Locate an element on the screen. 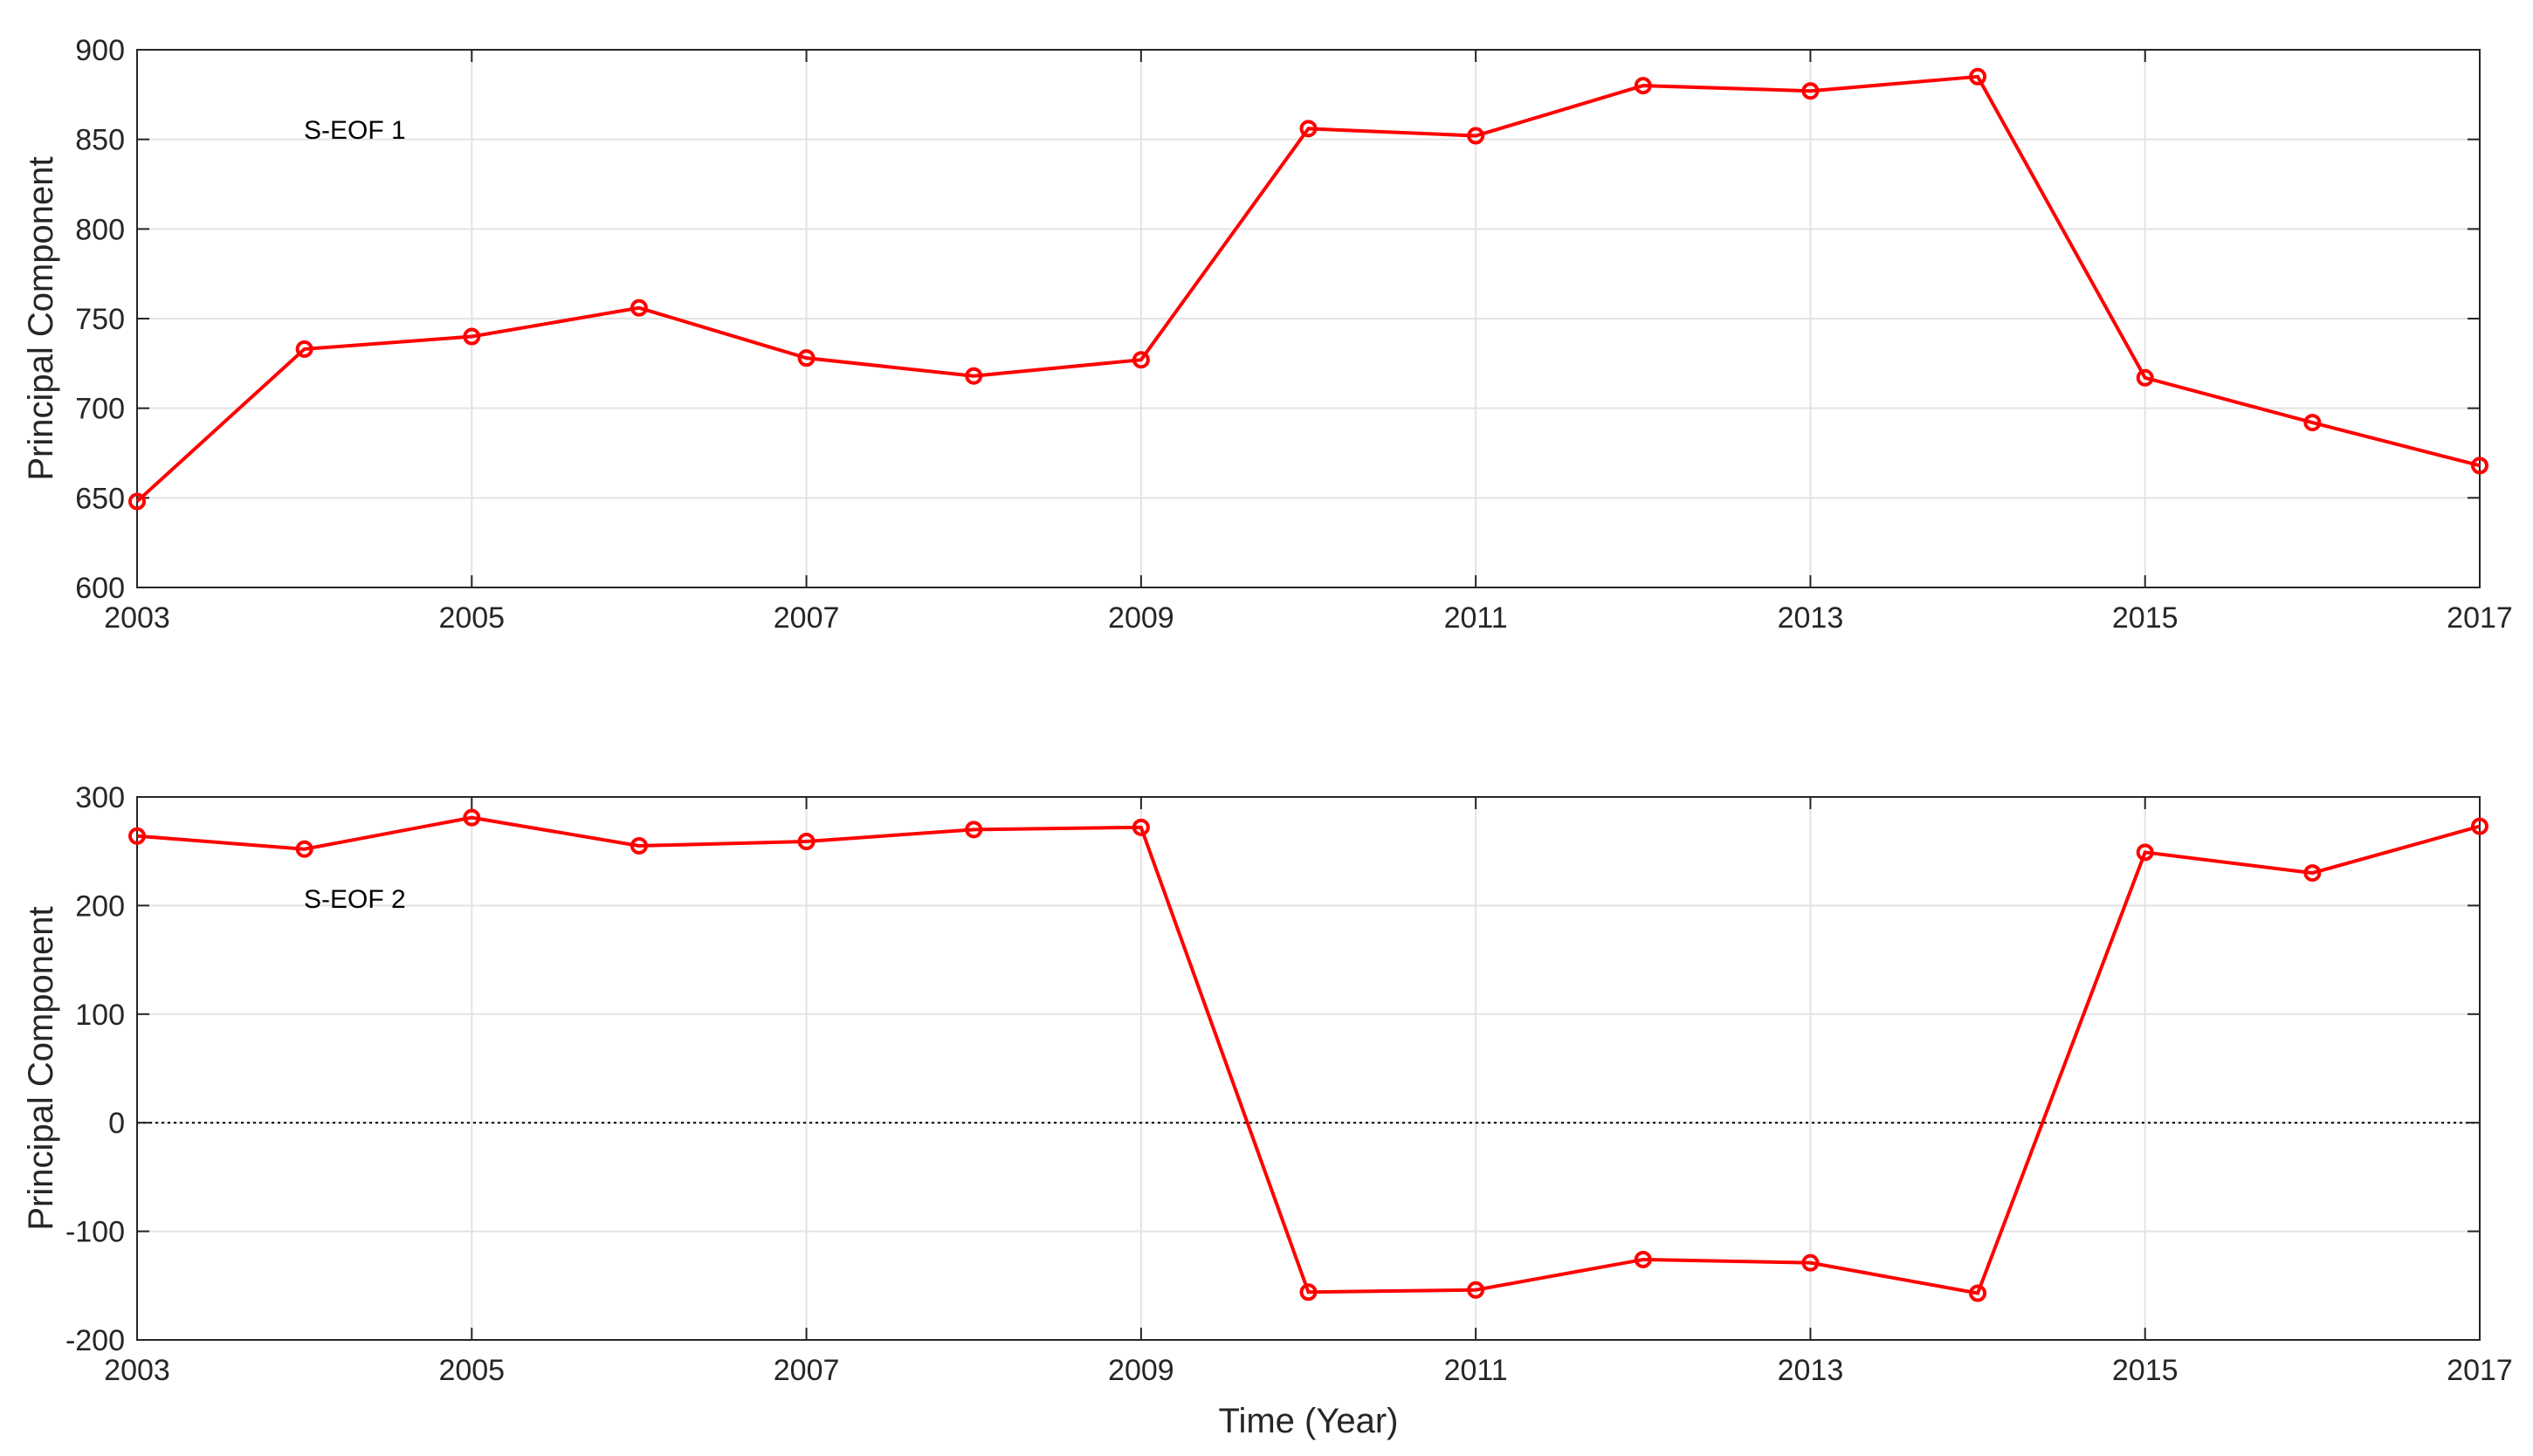 The width and height of the screenshot is (2533, 1456). y-tick-label-300: 300 is located at coordinates (100, 797).